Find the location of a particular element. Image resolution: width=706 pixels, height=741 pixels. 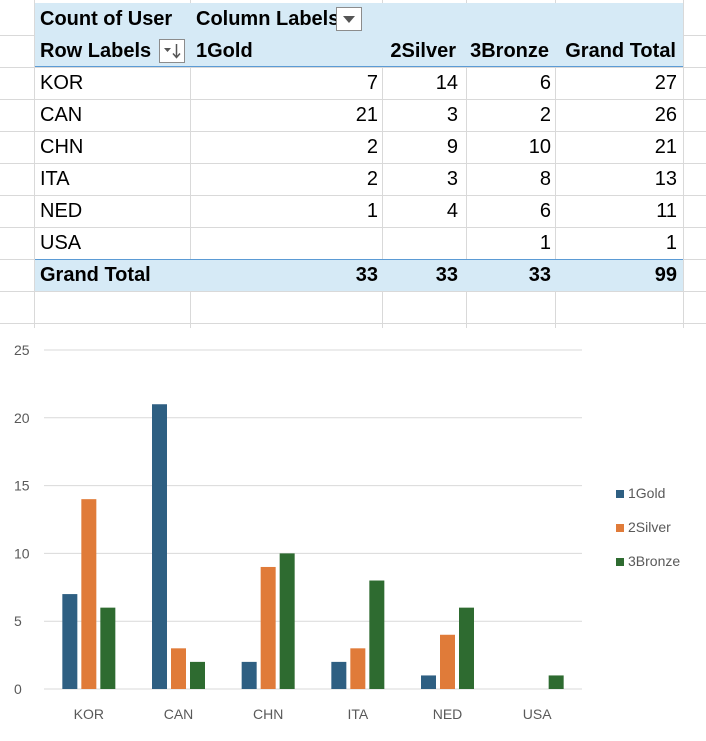

pivot-cell: 9 is located at coordinates (452, 147).